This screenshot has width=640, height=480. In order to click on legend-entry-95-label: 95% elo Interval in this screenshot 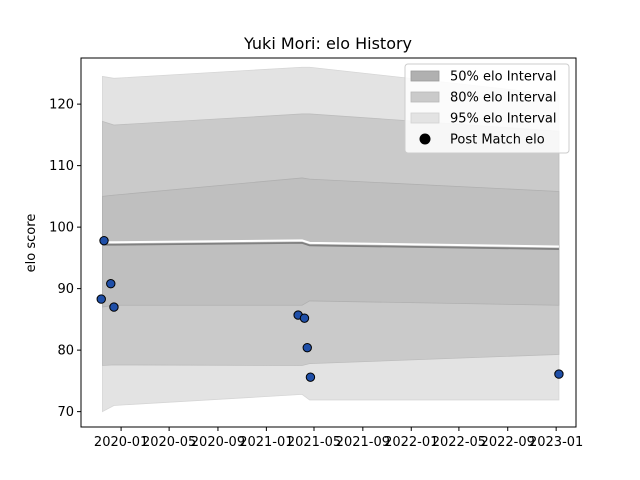, I will do `click(503, 119)`.